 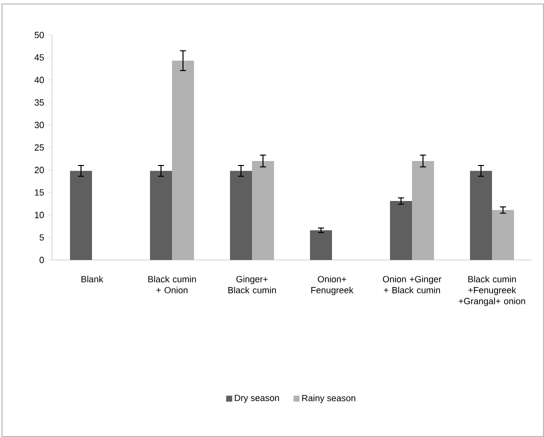 I want to click on y-tick-label: 10, so click(x=39, y=215).